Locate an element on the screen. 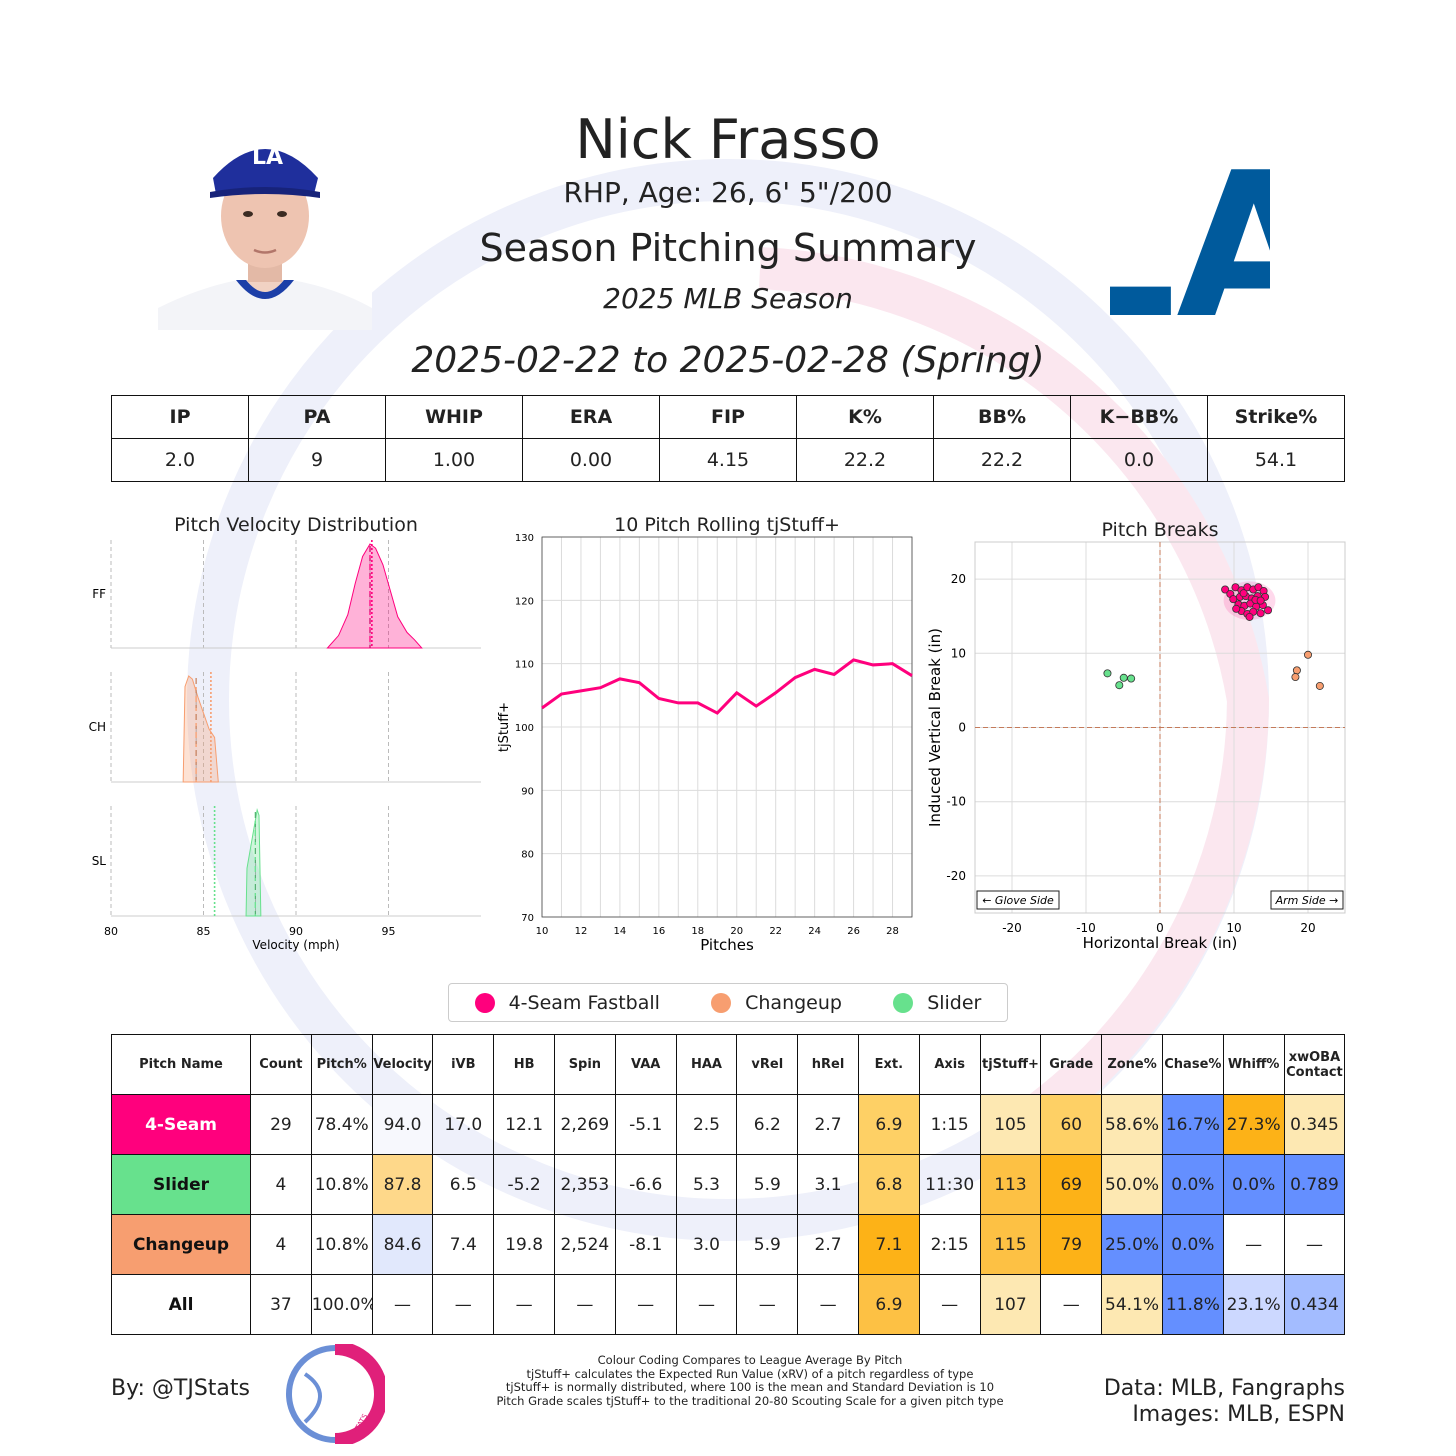  data-source: Data: MLB, Fangraphs is located at coordinates (1224, 1388).